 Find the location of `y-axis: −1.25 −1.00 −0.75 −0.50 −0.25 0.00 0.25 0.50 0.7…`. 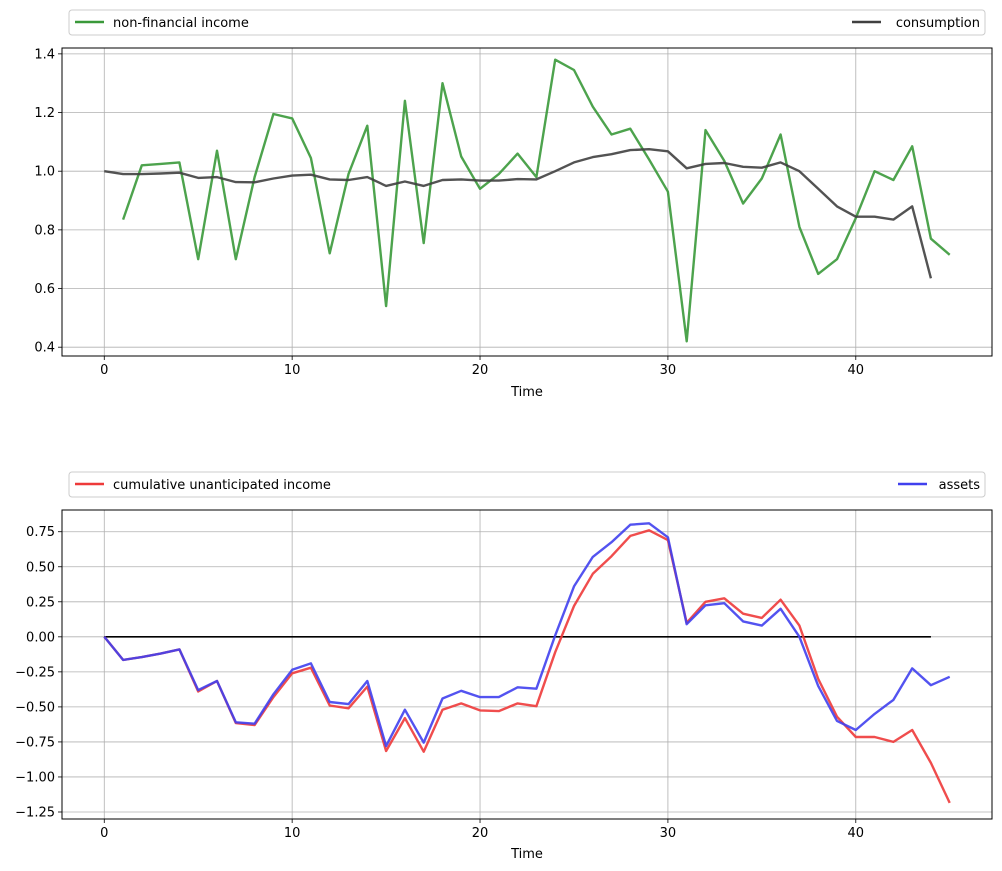

y-axis: −1.25 −1.00 −0.75 −0.50 −0.25 0.00 0.25 0.50 0.7… is located at coordinates (38, 672).